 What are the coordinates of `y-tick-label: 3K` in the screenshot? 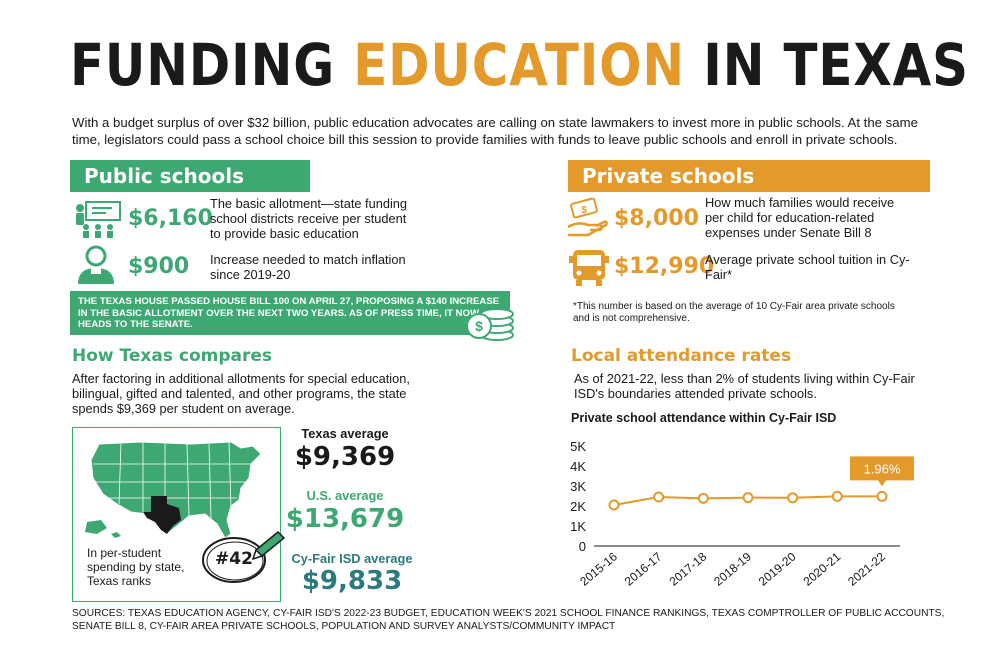 It's located at (578, 486).